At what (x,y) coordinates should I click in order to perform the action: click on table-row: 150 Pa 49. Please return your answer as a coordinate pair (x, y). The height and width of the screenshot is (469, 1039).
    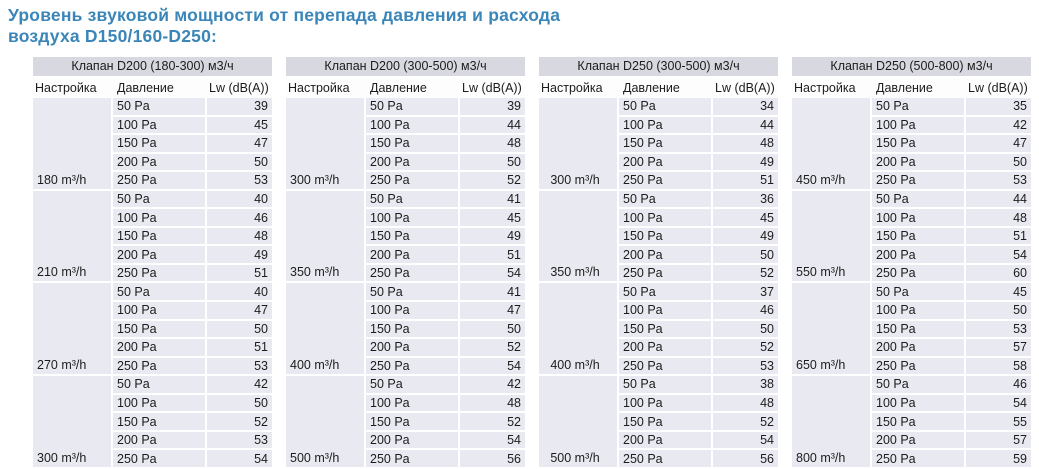
    Looking at the image, I should click on (445, 237).